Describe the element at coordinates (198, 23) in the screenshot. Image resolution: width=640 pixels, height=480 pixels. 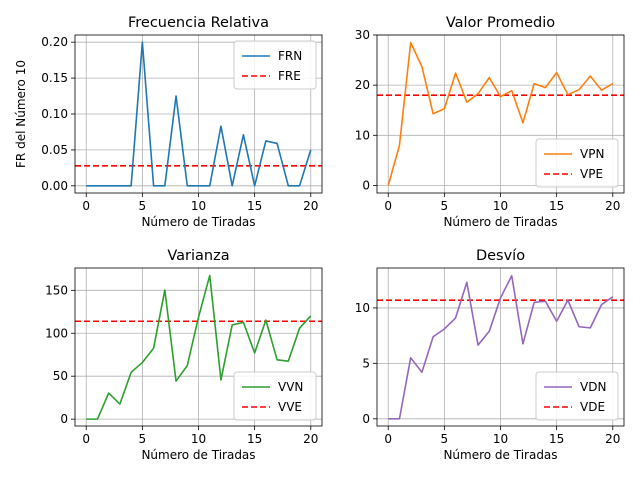
I see `chart-title: Frecuencia Relativa` at that location.